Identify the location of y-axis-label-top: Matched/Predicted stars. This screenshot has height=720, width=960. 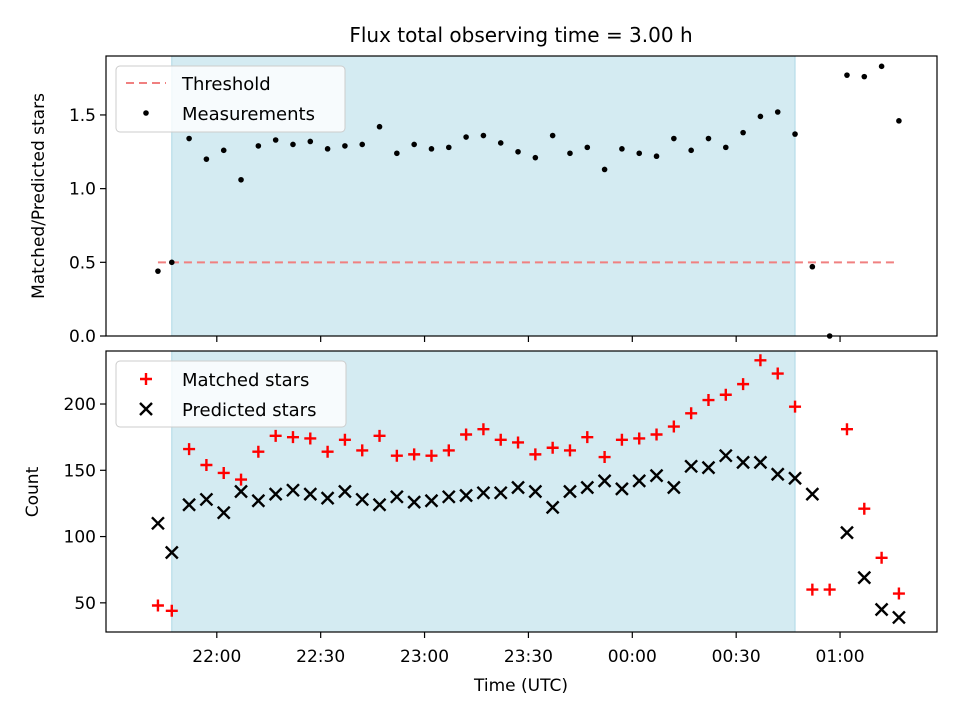
(39, 196).